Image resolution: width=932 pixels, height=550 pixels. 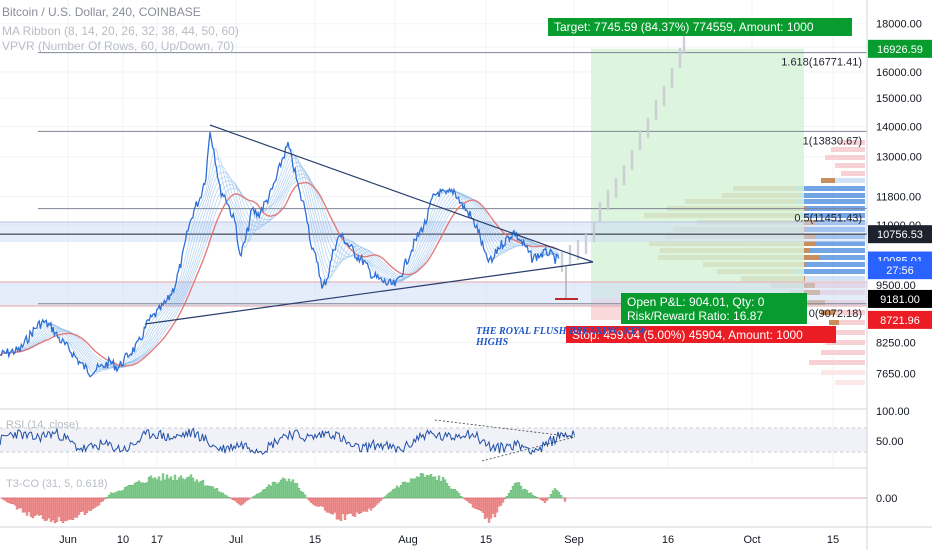 I want to click on annotation-line-2: HIGHS, so click(x=492, y=342).